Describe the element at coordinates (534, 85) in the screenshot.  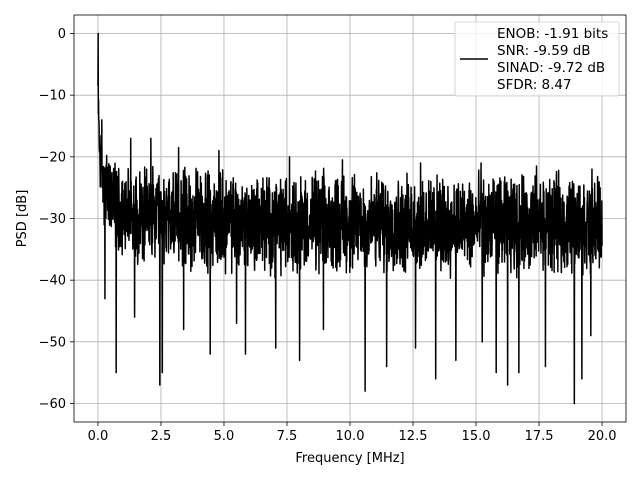
I see `legend-entry-sfdr: SFDR: 8.47` at that location.